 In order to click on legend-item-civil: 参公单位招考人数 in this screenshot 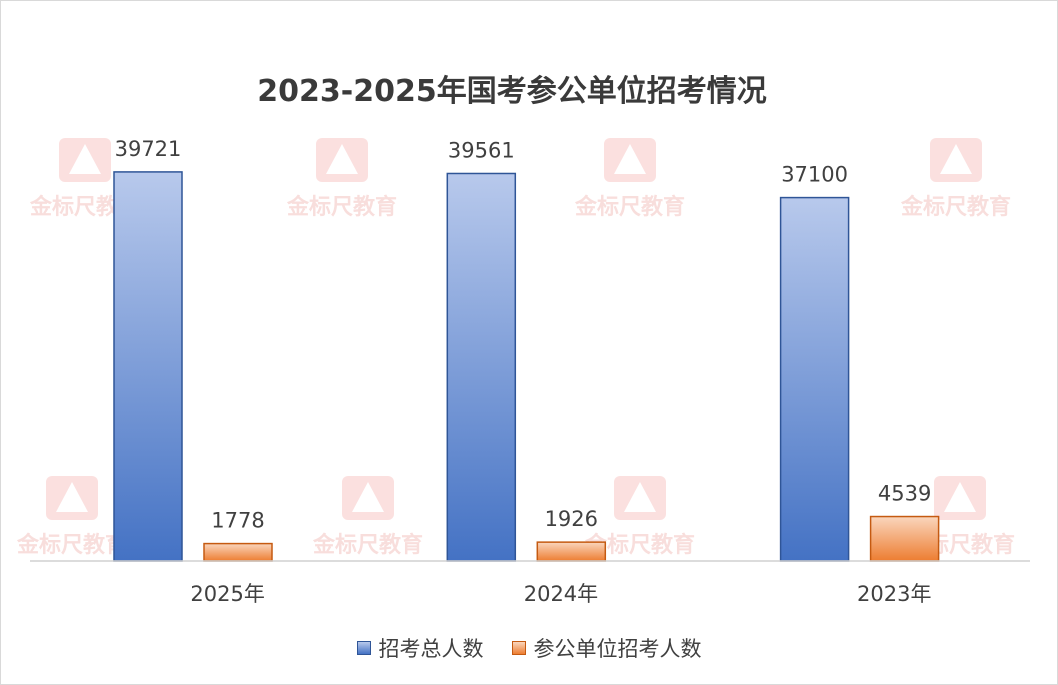, I will do `click(606, 648)`.